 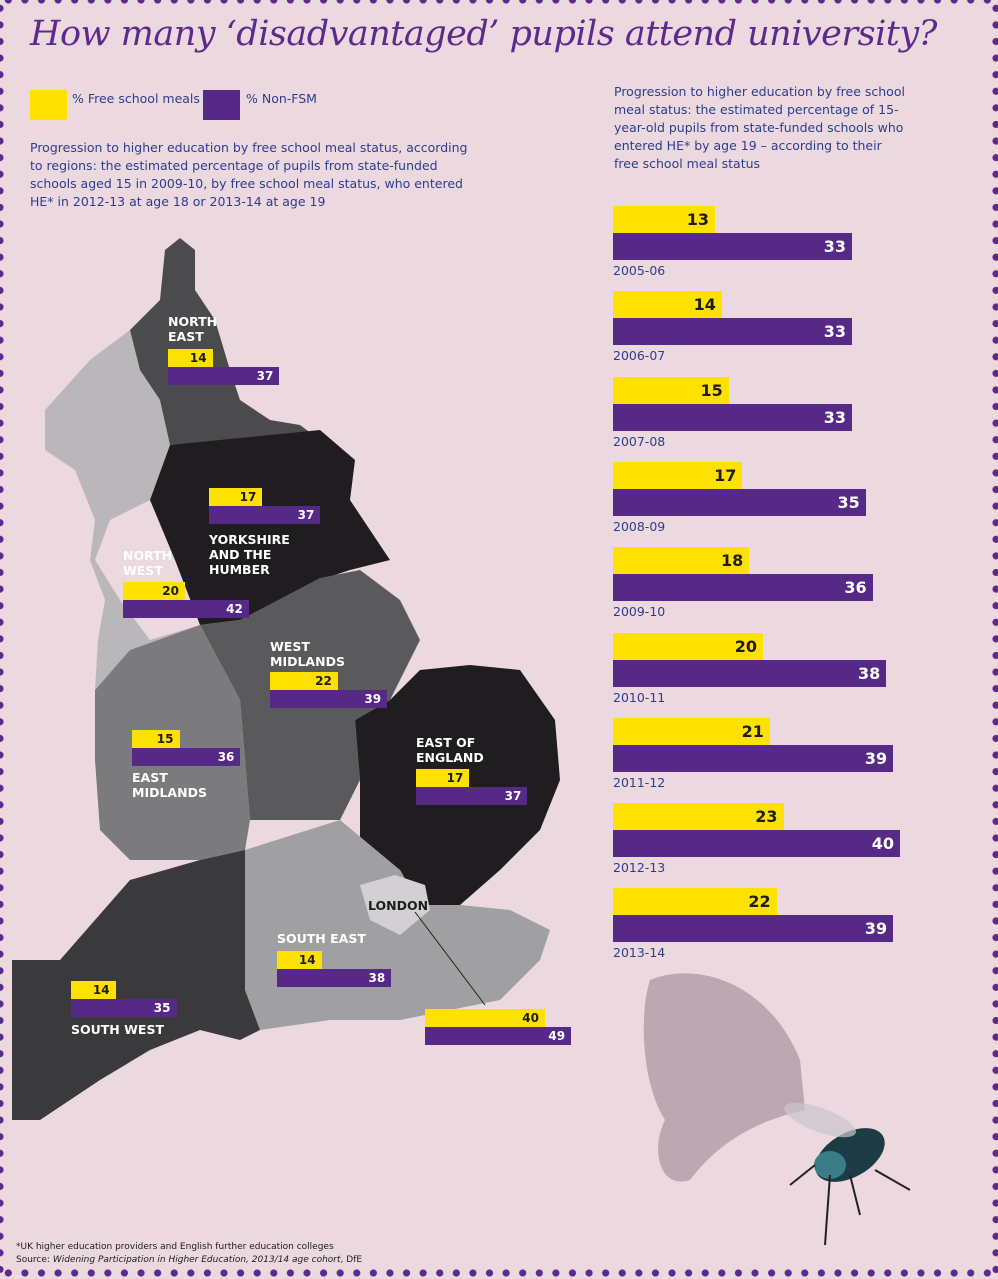 What do you see at coordinates (122, 510) in the screenshot?
I see `region-north-west` at bounding box center [122, 510].